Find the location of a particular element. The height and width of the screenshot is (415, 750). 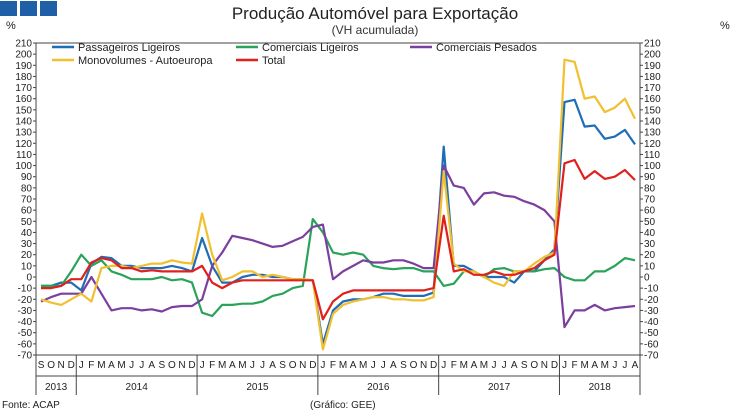

y-tick-label-right: 200 is located at coordinates (652, 55).